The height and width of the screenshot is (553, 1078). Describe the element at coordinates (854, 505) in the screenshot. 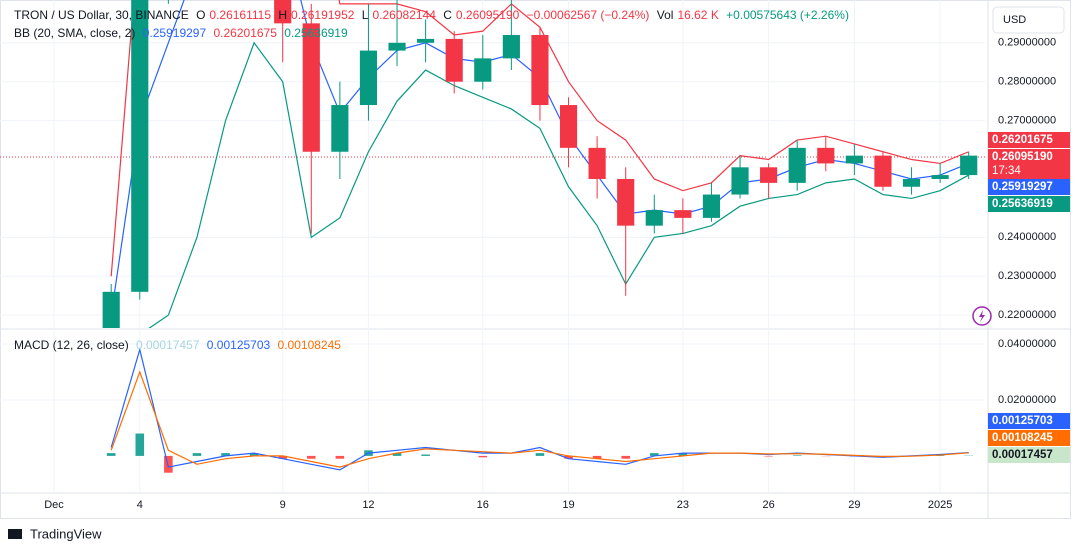

I see `x-tick-label: 29` at that location.